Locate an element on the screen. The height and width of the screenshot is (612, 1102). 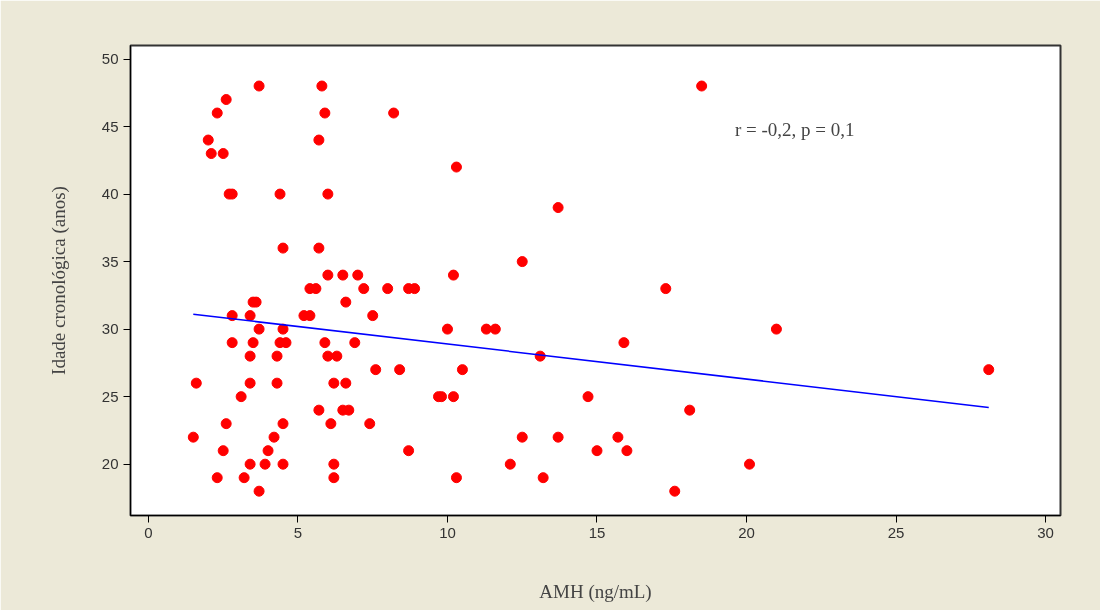
y-tick-label: 35 is located at coordinates (110, 261).